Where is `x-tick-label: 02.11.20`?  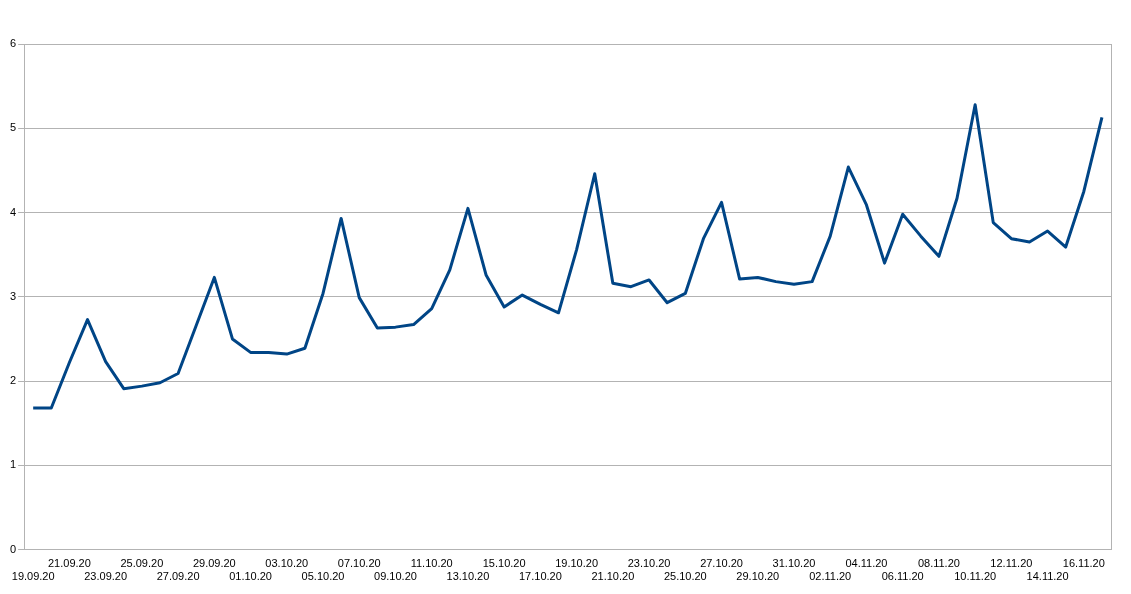
x-tick-label: 02.11.20 is located at coordinates (830, 576).